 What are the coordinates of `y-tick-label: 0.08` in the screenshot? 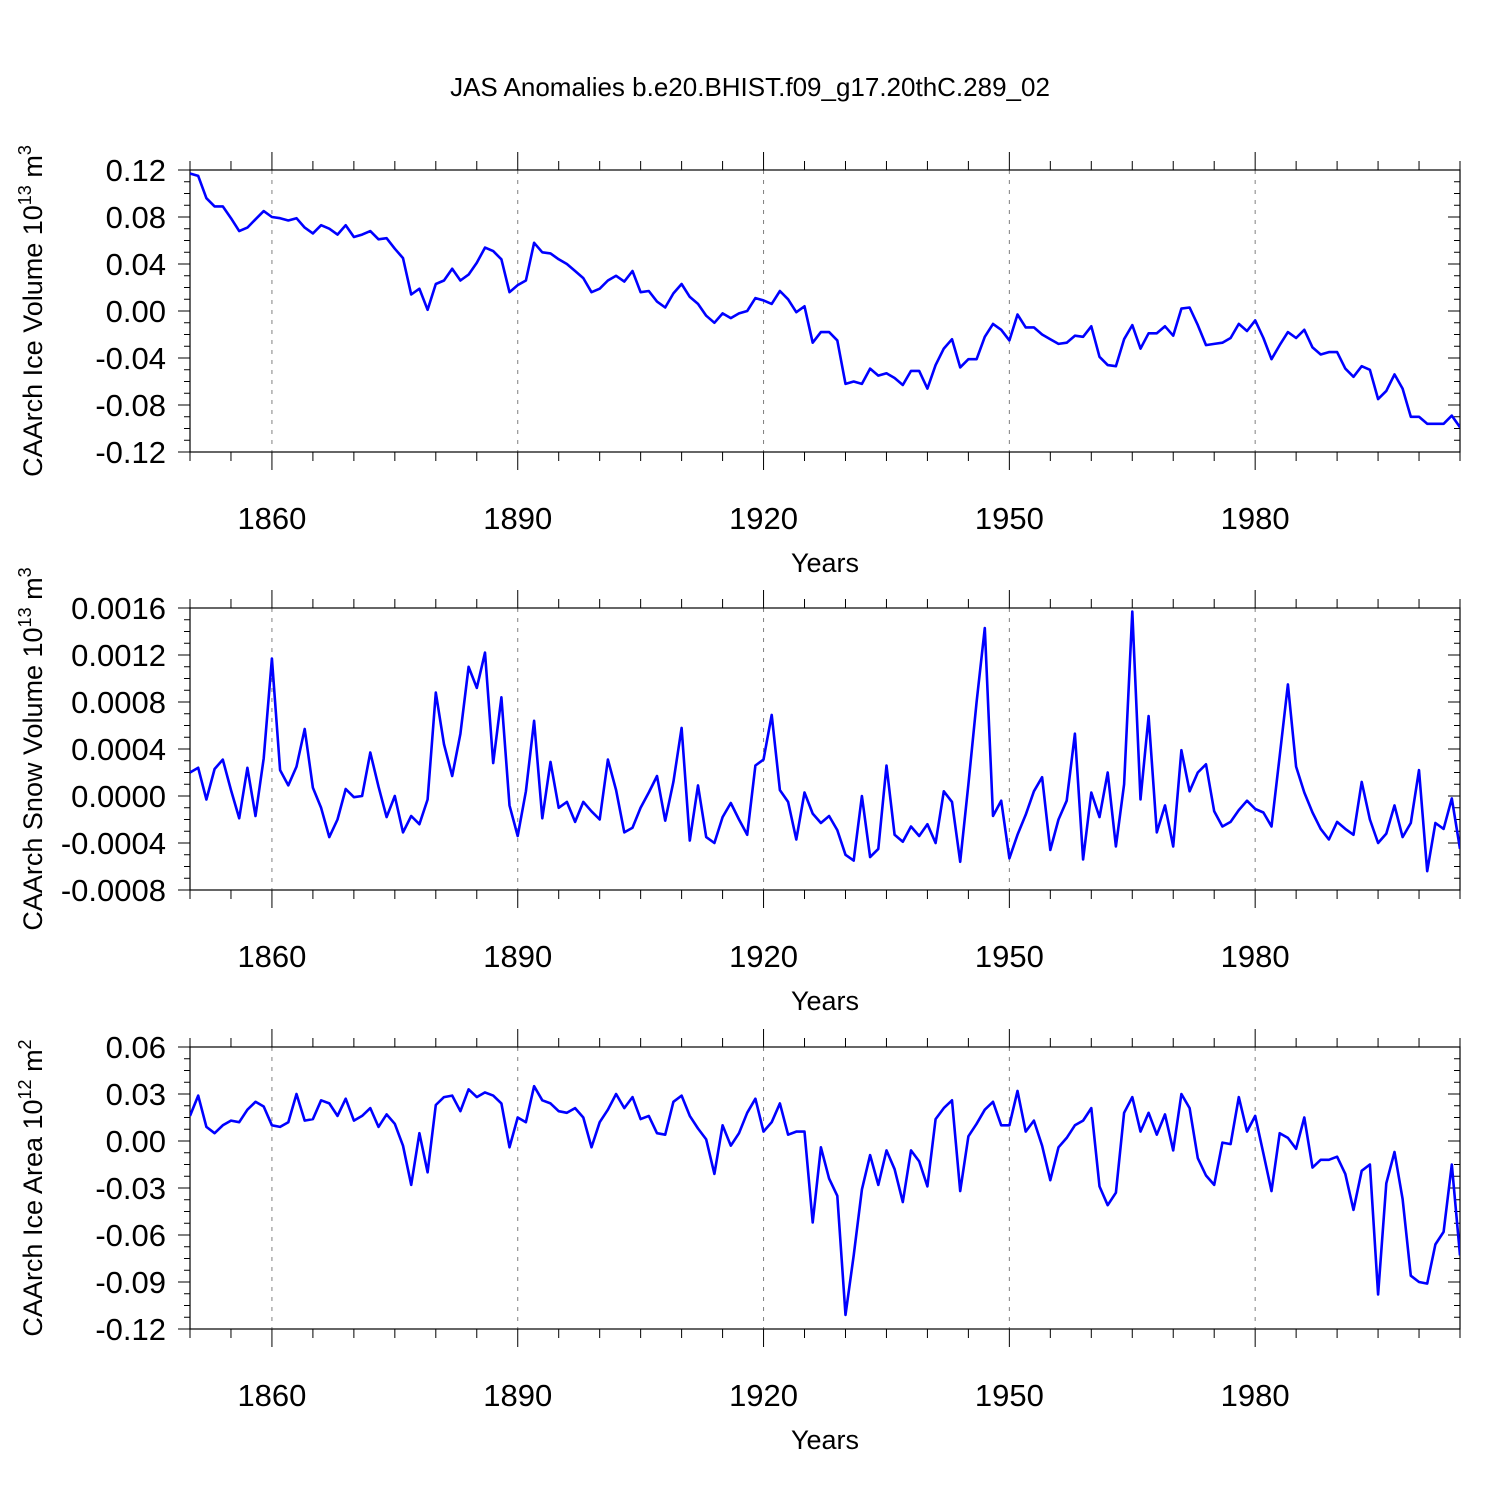 It's located at (136, 217).